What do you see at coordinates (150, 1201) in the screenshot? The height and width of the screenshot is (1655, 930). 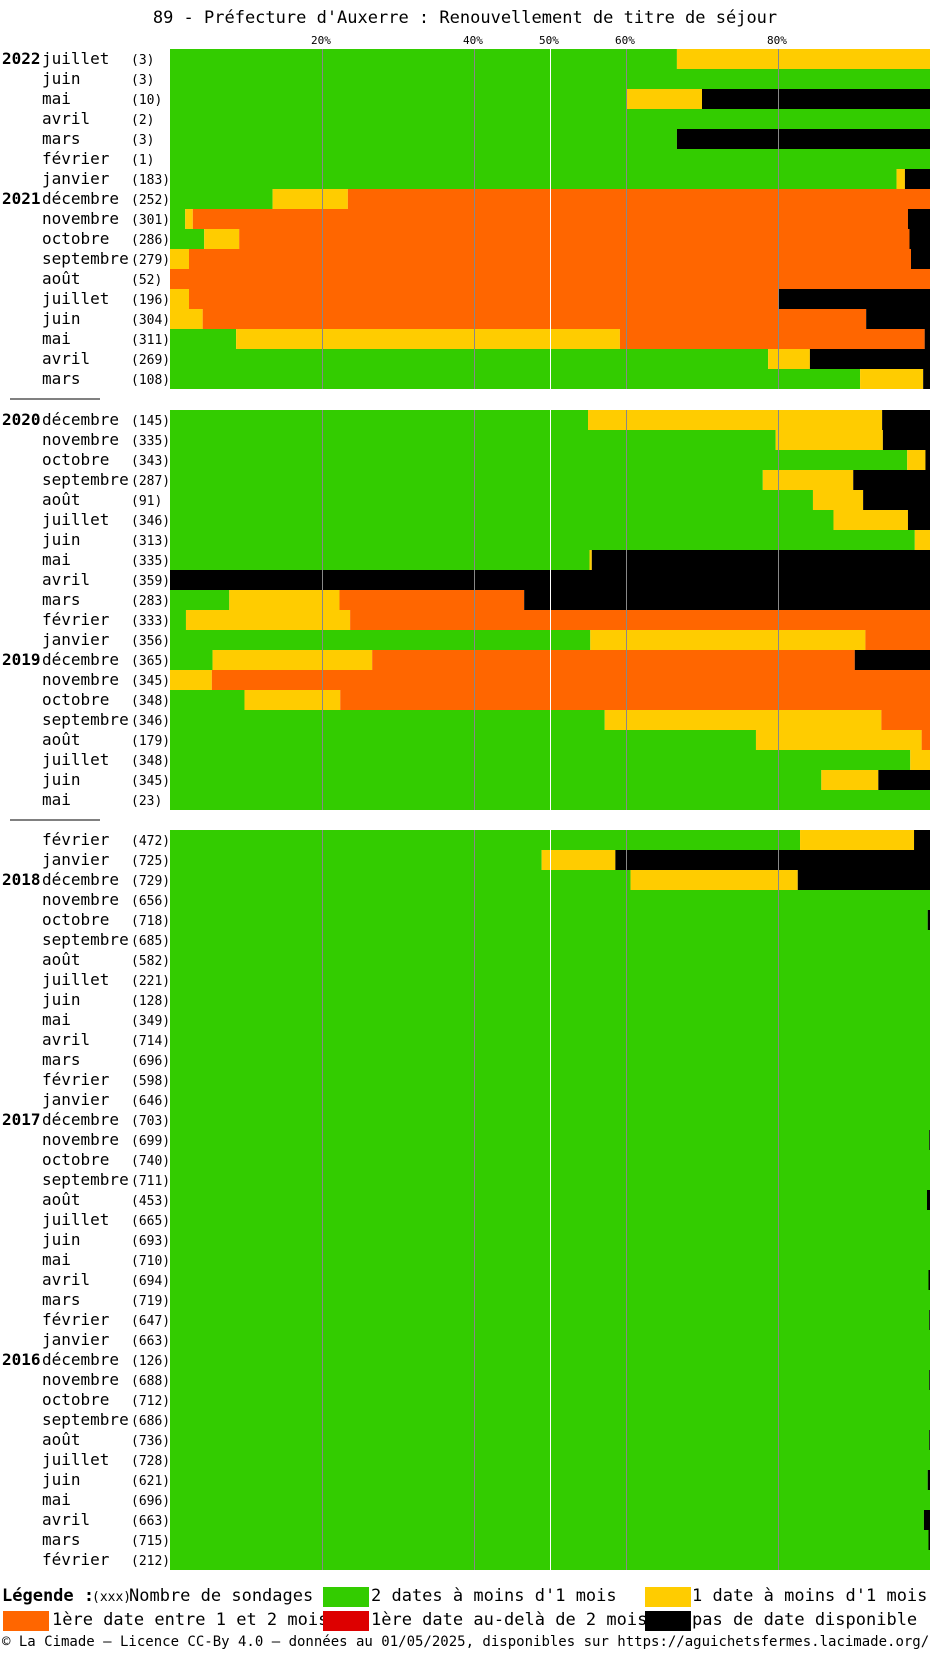 I see `count-label: (453)` at bounding box center [150, 1201].